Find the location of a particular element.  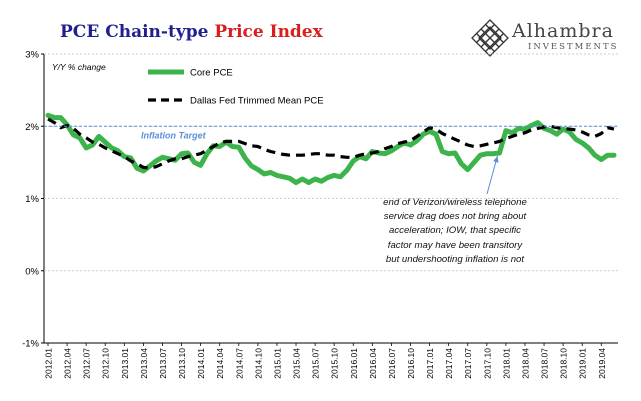

annotation-arrow-line is located at coordinates (492, 175).